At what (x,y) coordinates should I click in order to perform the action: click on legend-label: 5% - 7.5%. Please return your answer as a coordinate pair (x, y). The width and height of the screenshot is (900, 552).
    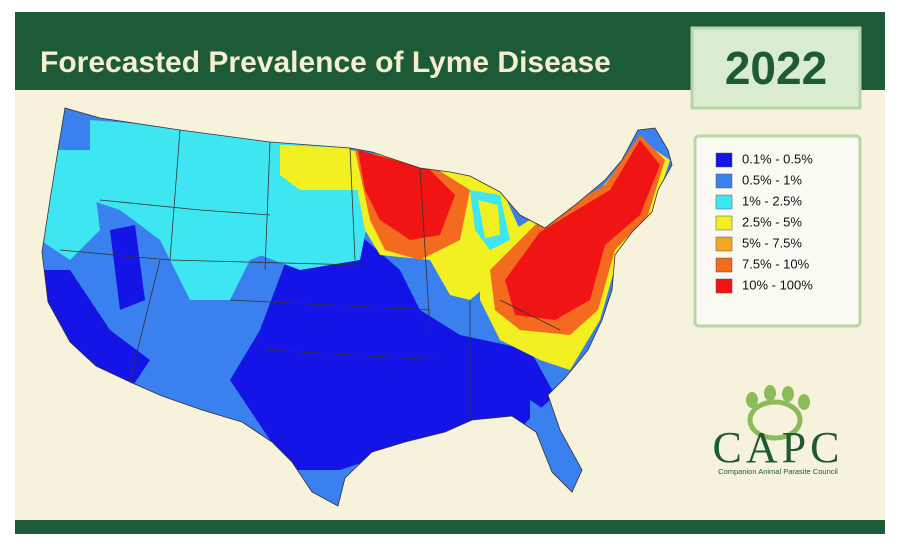
    Looking at the image, I should click on (772, 242).